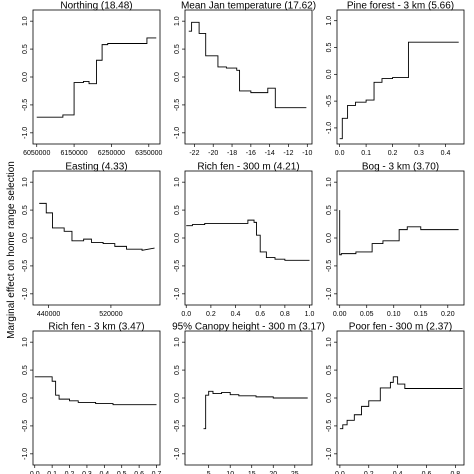 The image size is (474, 474). I want to click on x-tick-label: -10, so click(307, 153).